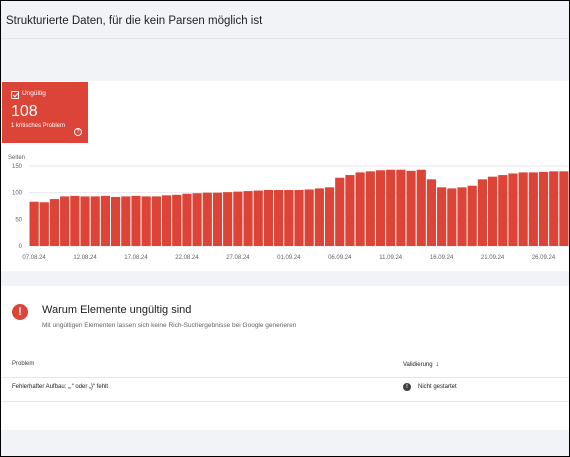 The image size is (570, 457). I want to click on status-tile-count: 108, so click(24, 111).